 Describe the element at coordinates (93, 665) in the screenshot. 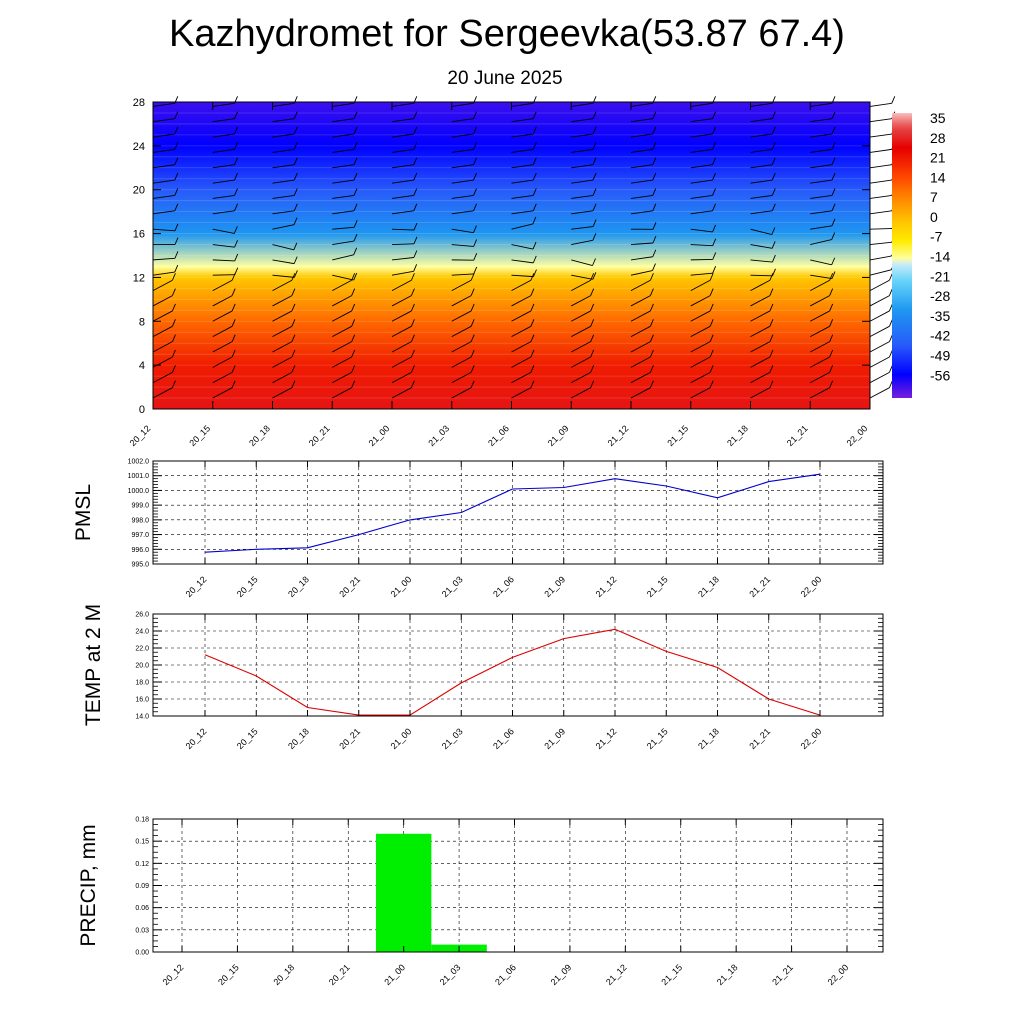

I see `y-axis-label: TEMP at 2 M` at that location.